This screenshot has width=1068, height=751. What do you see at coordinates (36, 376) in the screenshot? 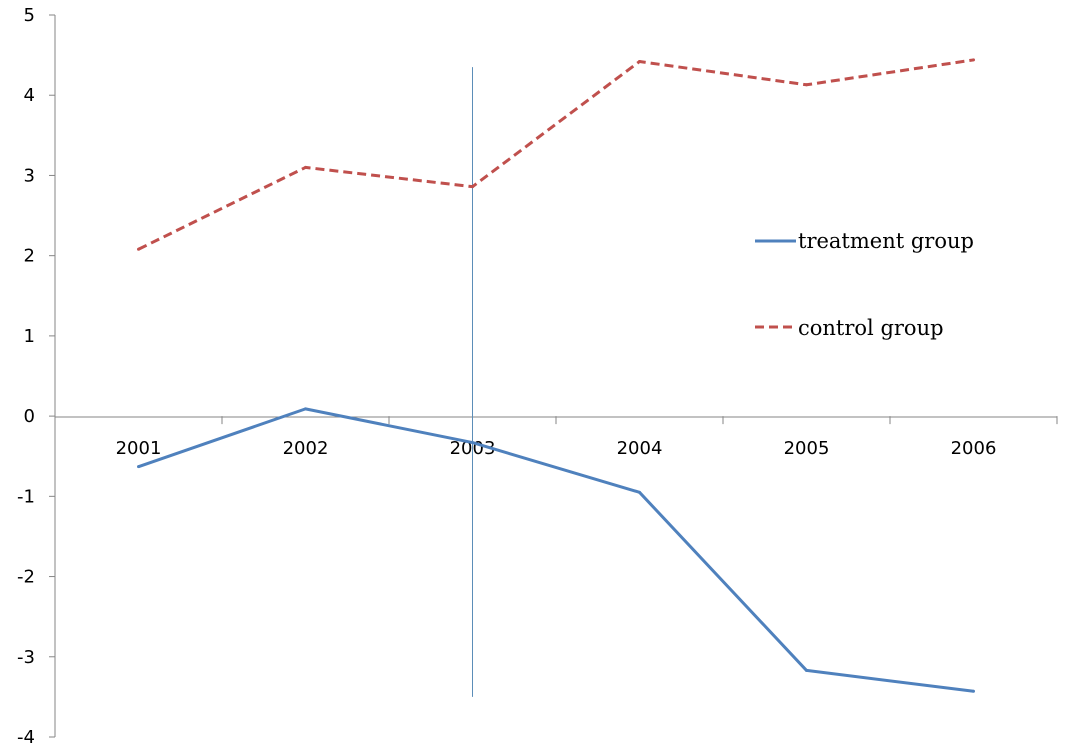
I see `y-ticks: 5 4 3 2 1 0 -1 -2 -3 -4` at bounding box center [36, 376].